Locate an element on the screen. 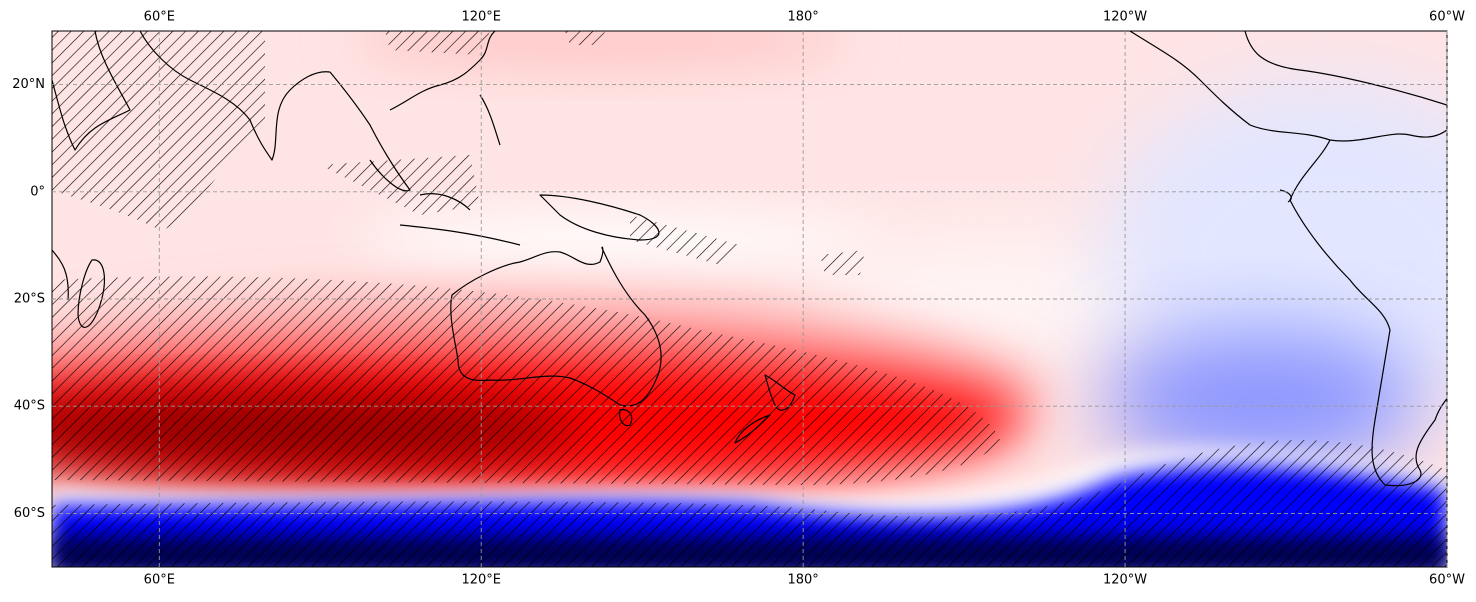 The height and width of the screenshot is (602, 1476). lon-tick-label-bottom: 120°W is located at coordinates (1125, 580).